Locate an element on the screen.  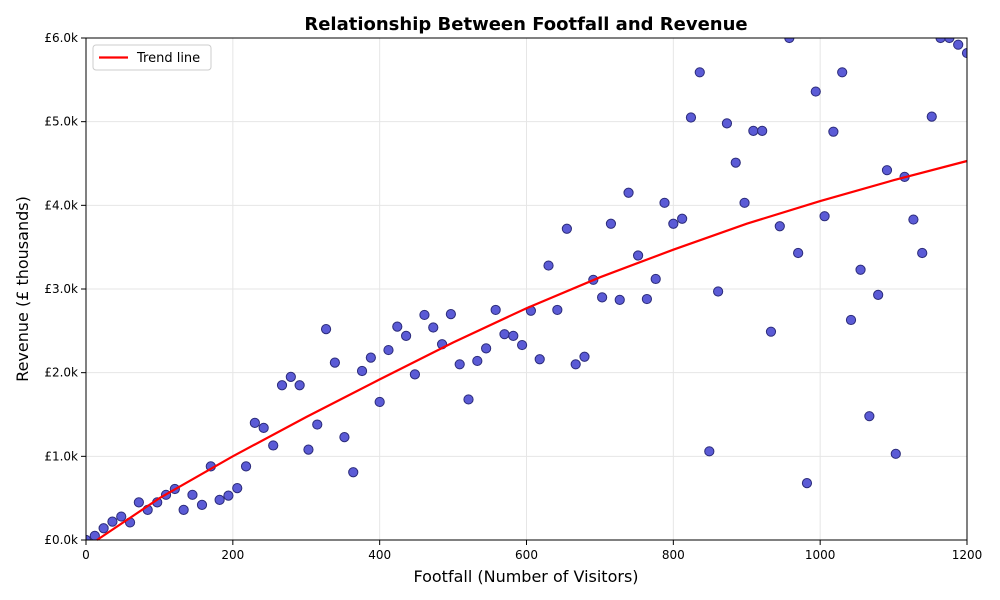
x-tick-label: 1200 is located at coordinates (967, 555).